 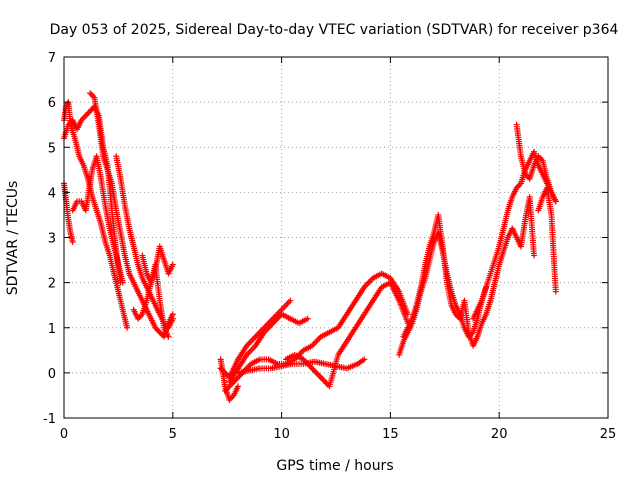 What do you see at coordinates (52, 148) in the screenshot?
I see `y-tick-label: 5` at bounding box center [52, 148].